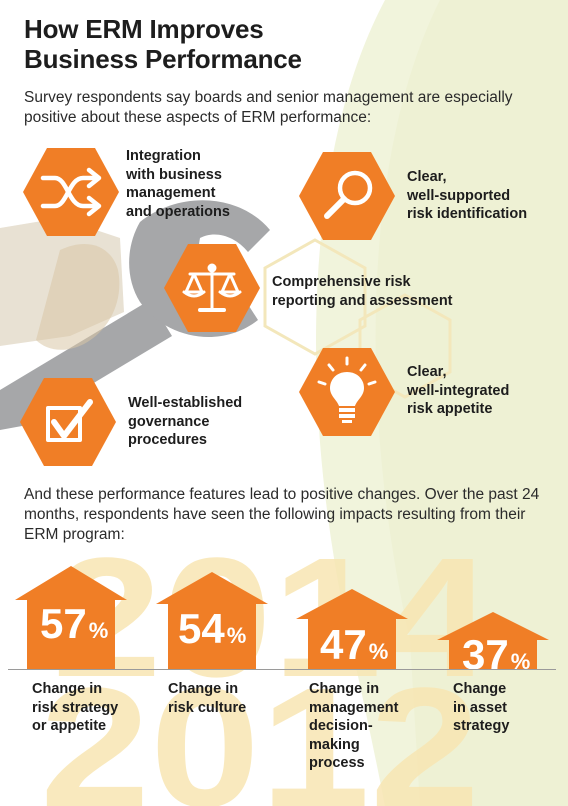 The height and width of the screenshot is (806, 568). I want to click on impact-value-decision-making: 47%, so click(354, 644).